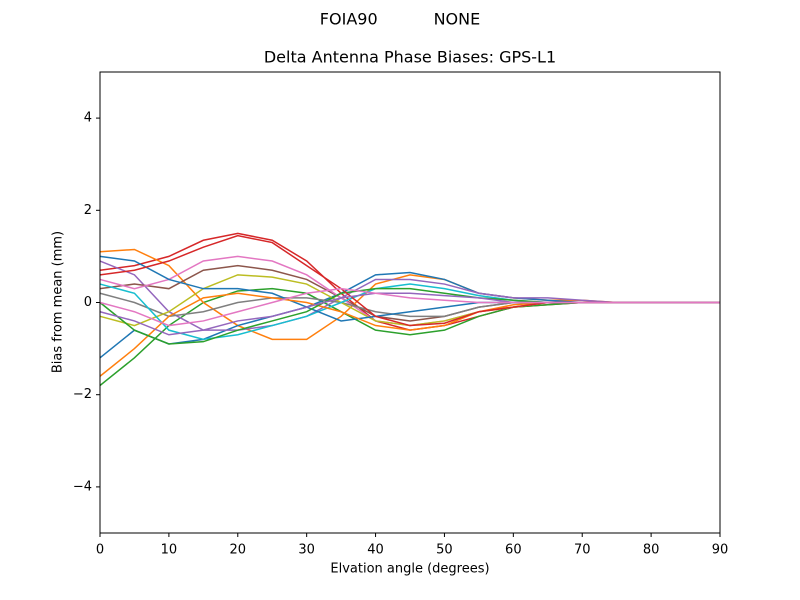 This screenshot has width=800, height=600. I want to click on x-tick-label: 90, so click(720, 550).